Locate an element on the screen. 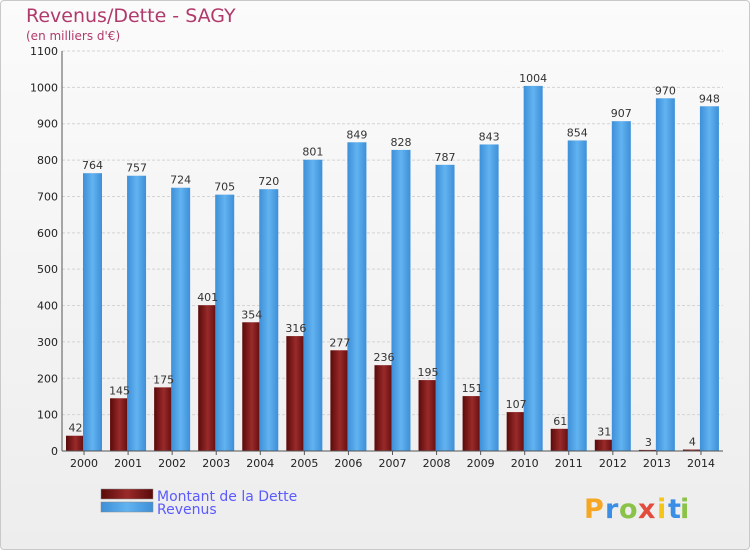 This screenshot has height=551, width=750. value-label: 843 is located at coordinates (489, 136).